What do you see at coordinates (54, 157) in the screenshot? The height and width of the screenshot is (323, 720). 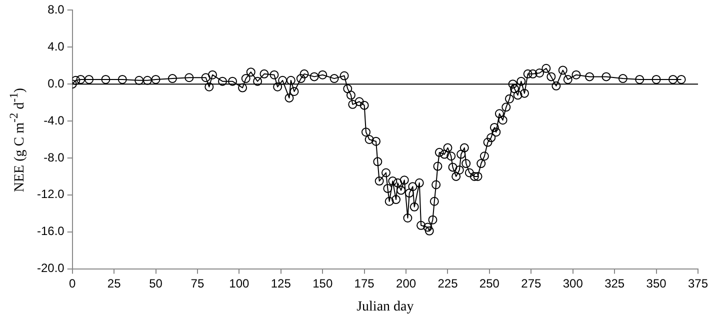 I see `y-tick-label: -8.0` at bounding box center [54, 157].